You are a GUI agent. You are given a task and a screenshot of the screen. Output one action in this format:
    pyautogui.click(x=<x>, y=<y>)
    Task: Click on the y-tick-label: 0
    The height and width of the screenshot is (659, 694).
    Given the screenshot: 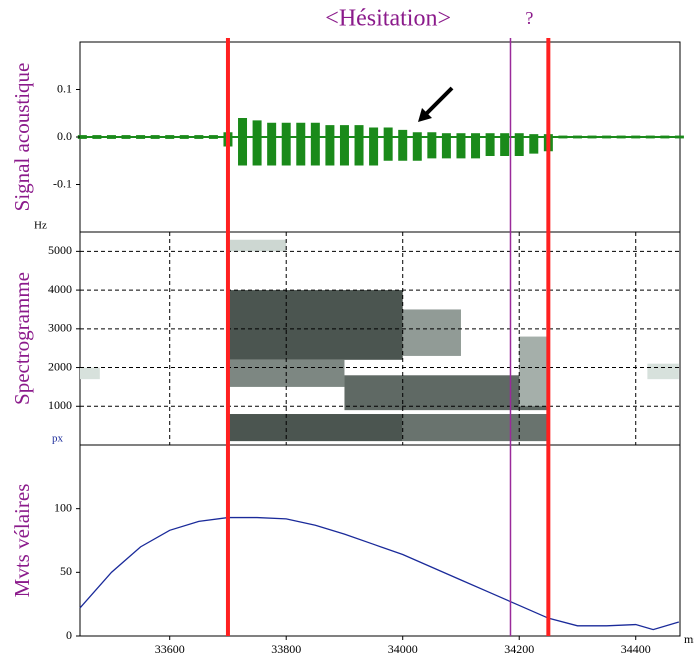 What is the action you would take?
    pyautogui.click(x=69, y=635)
    